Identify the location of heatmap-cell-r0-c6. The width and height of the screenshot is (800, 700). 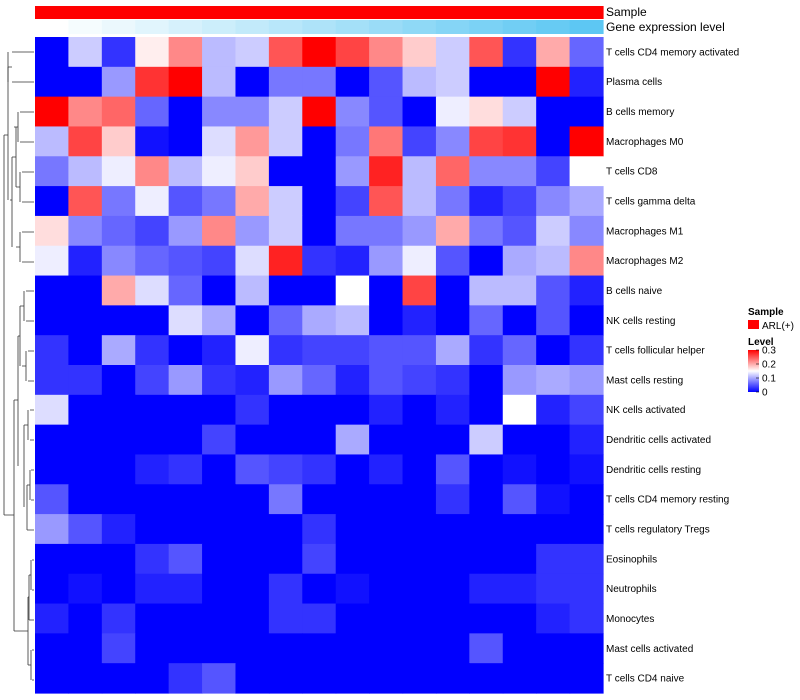
(252, 52).